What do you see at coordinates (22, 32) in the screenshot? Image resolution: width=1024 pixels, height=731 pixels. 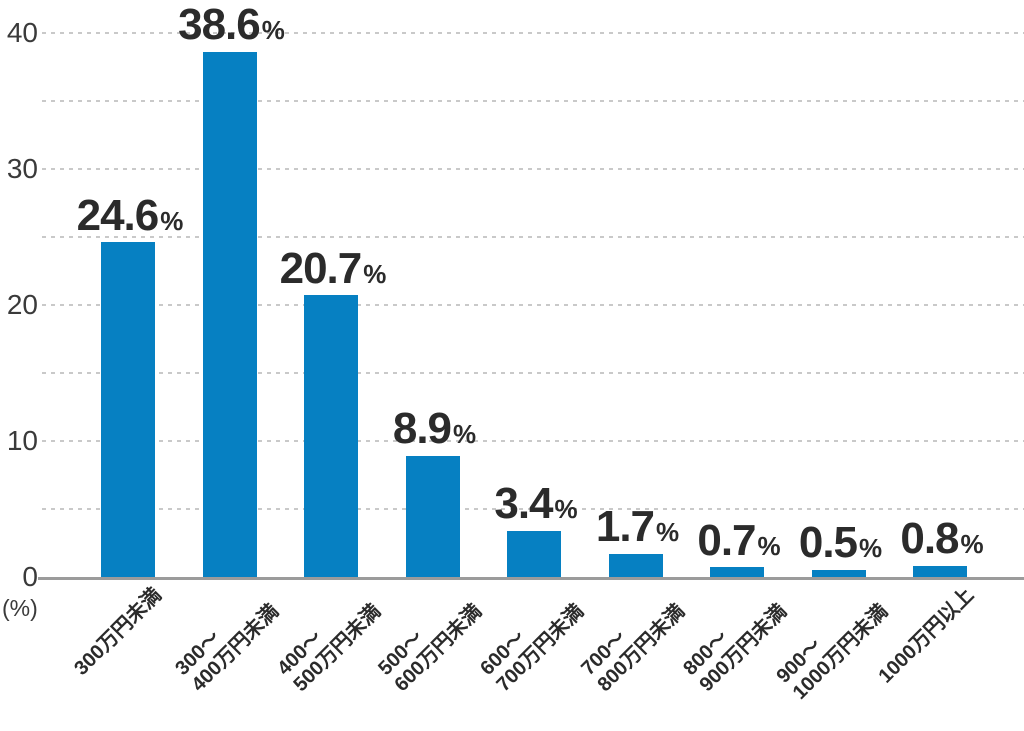 I see `y-tick-label: 40` at bounding box center [22, 32].